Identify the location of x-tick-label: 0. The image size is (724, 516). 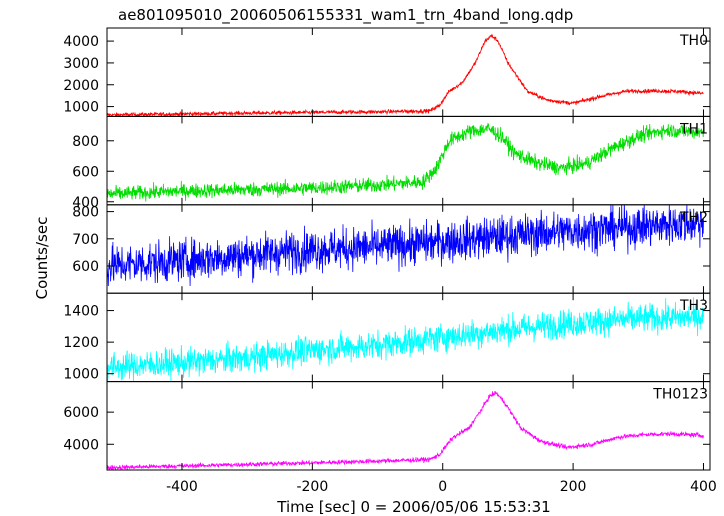
(442, 487).